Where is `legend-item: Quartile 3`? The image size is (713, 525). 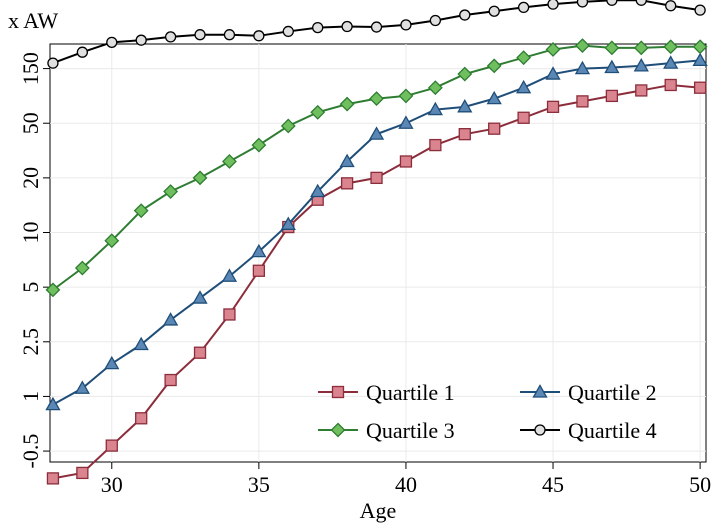 legend-item: Quartile 3 is located at coordinates (386, 430).